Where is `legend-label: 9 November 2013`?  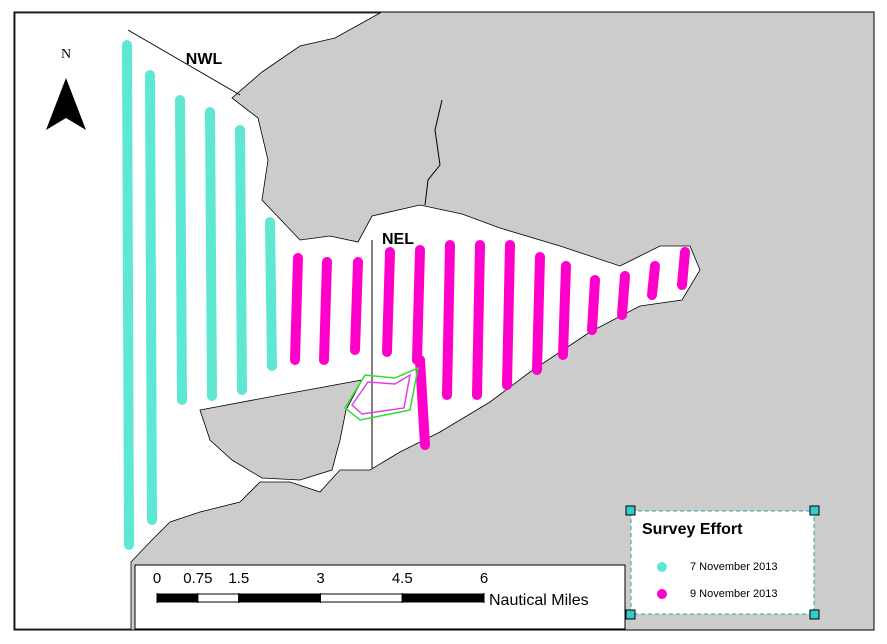 legend-label: 9 November 2013 is located at coordinates (733, 594).